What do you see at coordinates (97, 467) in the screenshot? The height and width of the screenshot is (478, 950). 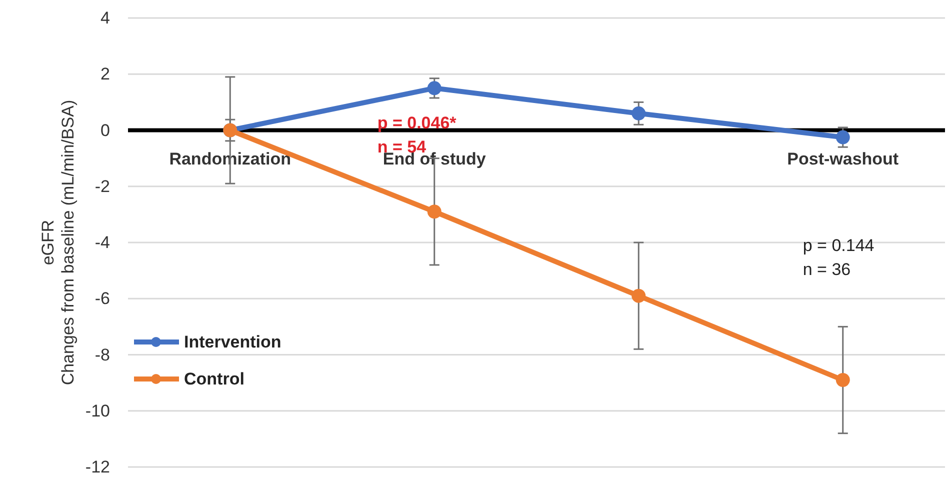 I see `y-tick-label: -12` at bounding box center [97, 467].